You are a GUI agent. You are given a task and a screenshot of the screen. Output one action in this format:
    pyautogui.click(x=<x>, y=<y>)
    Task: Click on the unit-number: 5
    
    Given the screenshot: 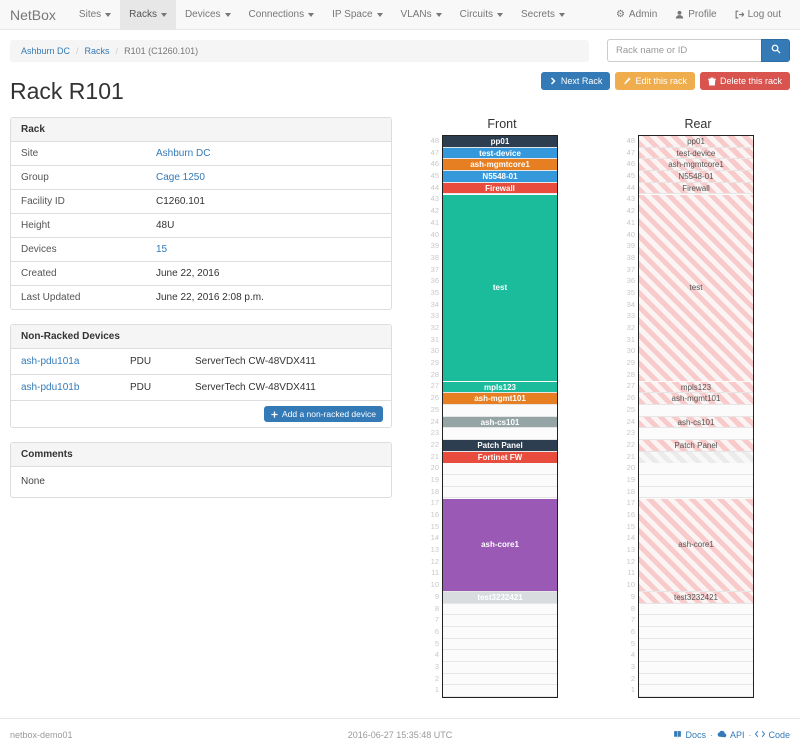 What is the action you would take?
    pyautogui.click(x=436, y=643)
    